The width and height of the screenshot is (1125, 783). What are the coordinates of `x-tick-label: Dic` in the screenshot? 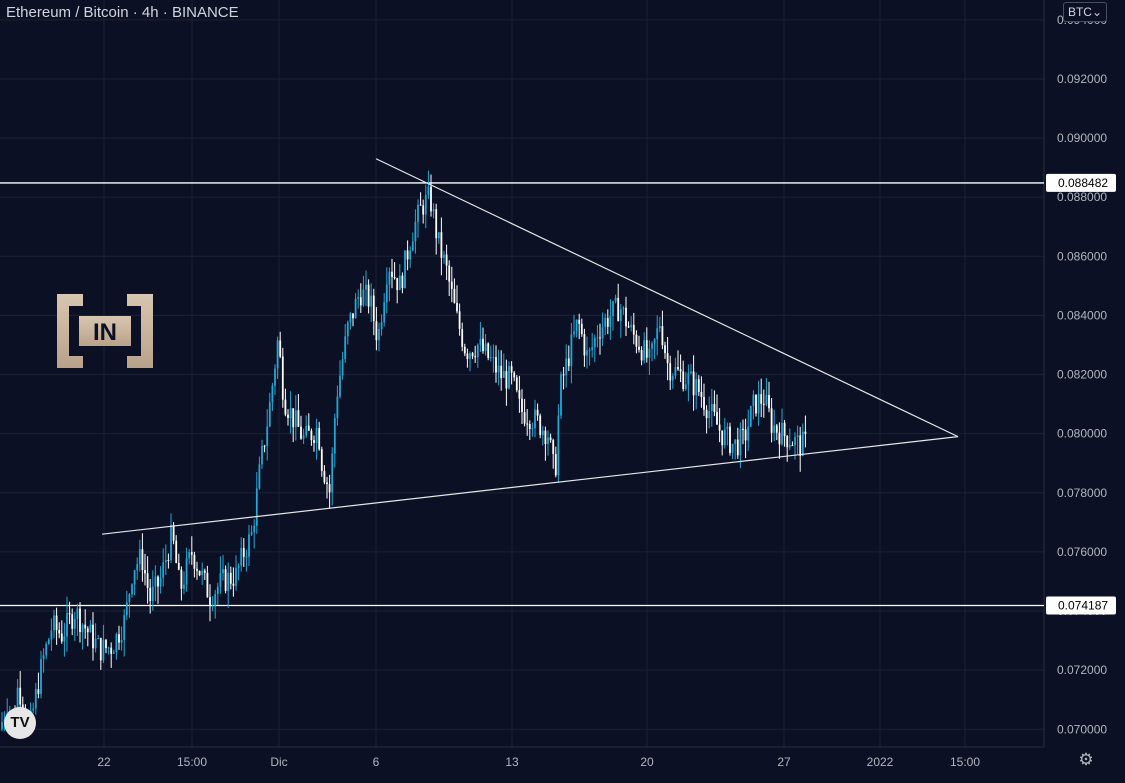 It's located at (278, 762).